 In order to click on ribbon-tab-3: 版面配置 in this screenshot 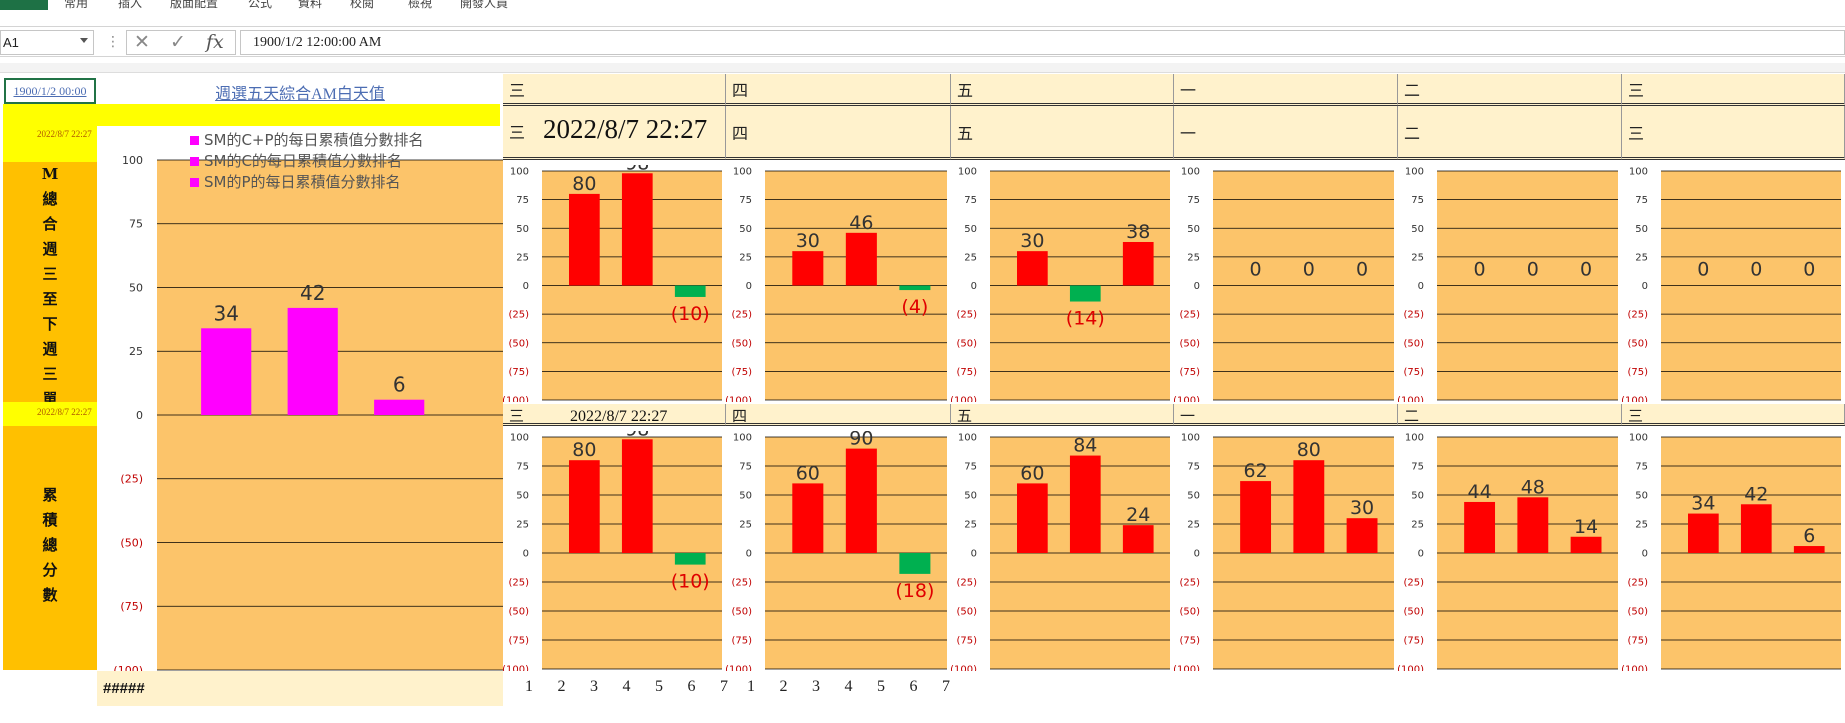, I will do `click(194, 5)`.